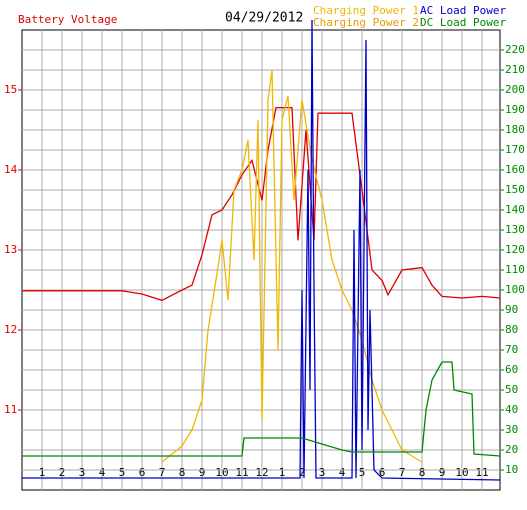 The width and height of the screenshot is (527, 510). What do you see at coordinates (515, 249) in the screenshot?
I see `y2-tick-label: 120` at bounding box center [515, 249].